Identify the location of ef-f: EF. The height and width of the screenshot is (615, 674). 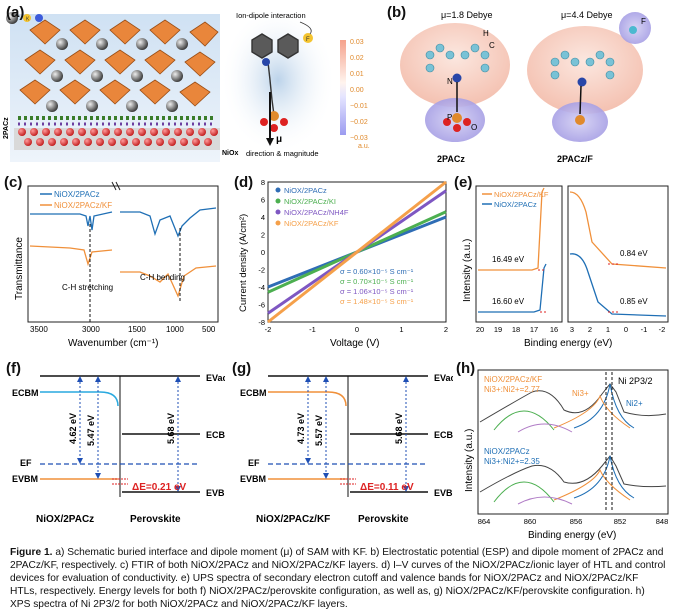
(26, 463).